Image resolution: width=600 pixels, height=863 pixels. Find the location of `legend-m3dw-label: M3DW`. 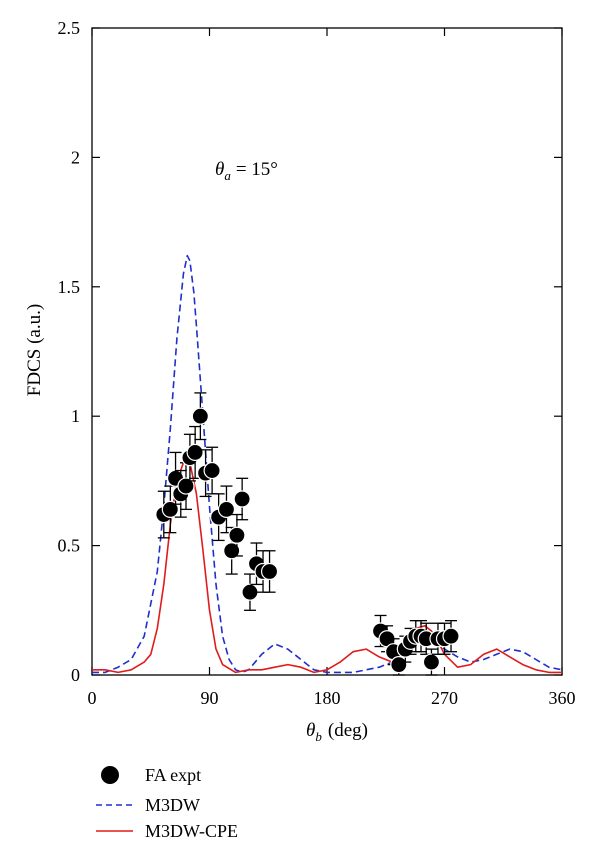

legend-m3dw-label: M3DW is located at coordinates (172, 805).